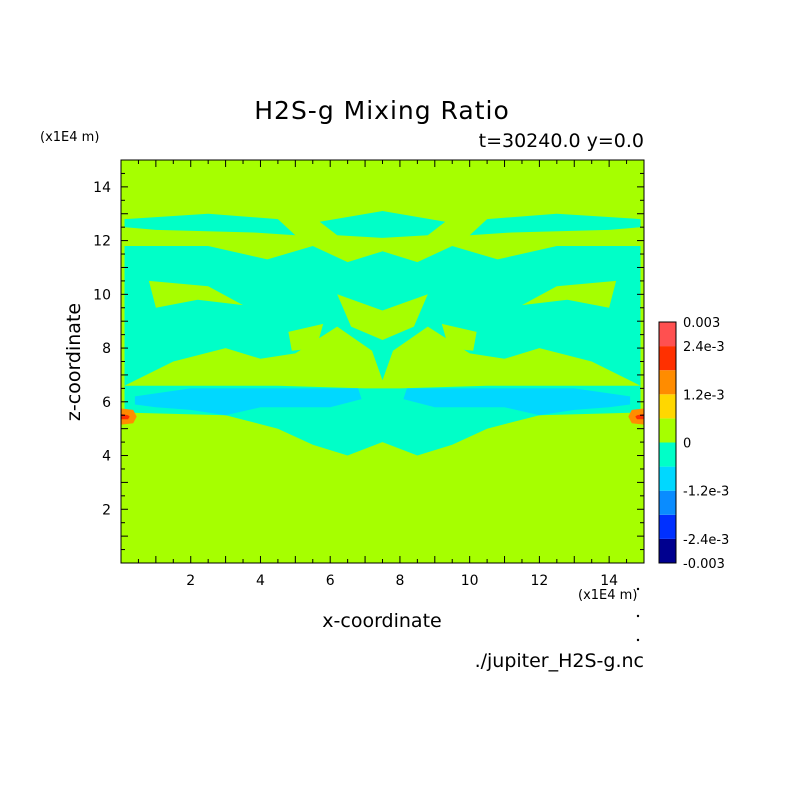 The width and height of the screenshot is (804, 804). What do you see at coordinates (701, 323) in the screenshot?
I see `colorbar-label: 0.003` at bounding box center [701, 323].